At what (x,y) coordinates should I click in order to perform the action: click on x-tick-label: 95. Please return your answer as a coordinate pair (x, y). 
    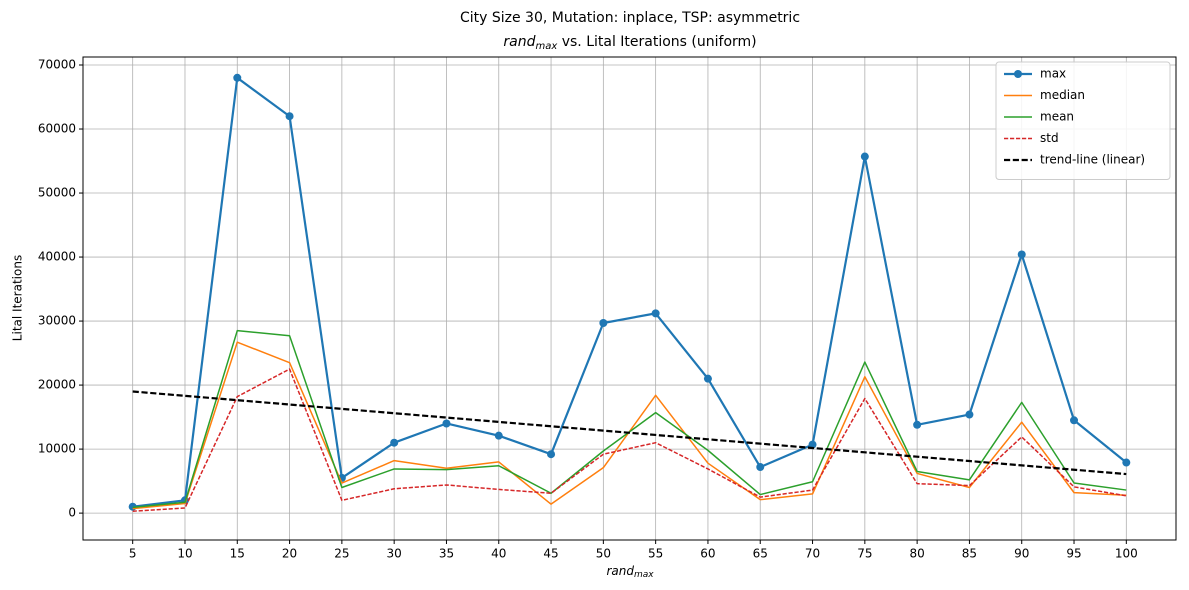
    Looking at the image, I should click on (1073, 554).